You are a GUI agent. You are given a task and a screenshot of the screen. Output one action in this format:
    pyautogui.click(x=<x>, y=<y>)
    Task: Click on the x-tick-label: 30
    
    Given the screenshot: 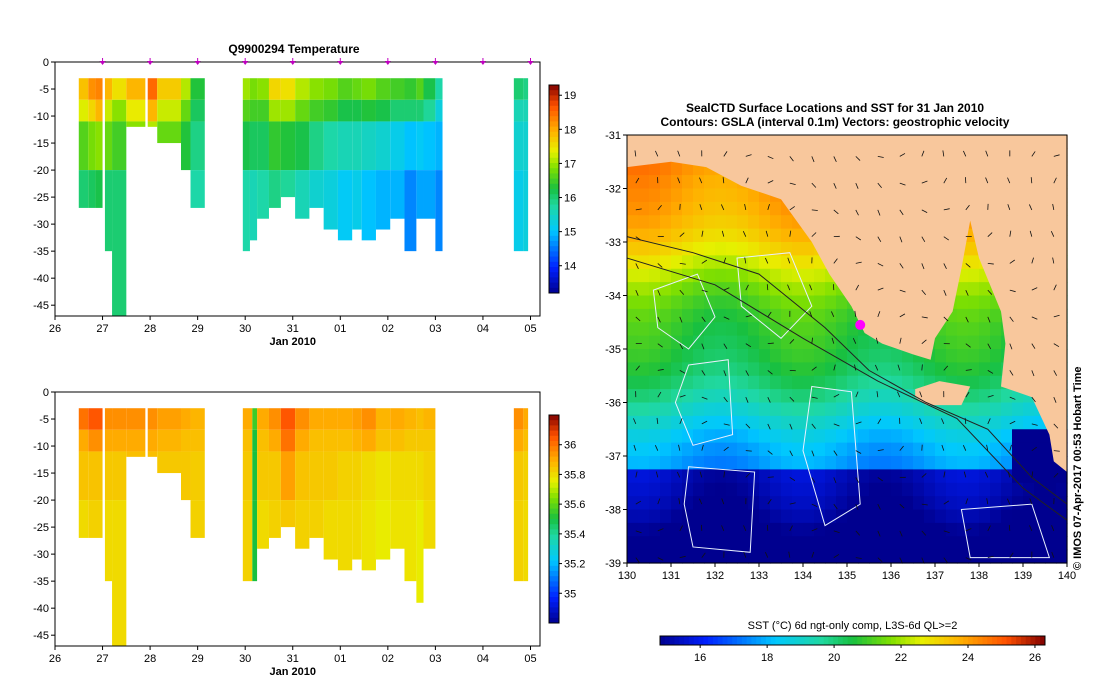 What is the action you would take?
    pyautogui.click(x=245, y=659)
    